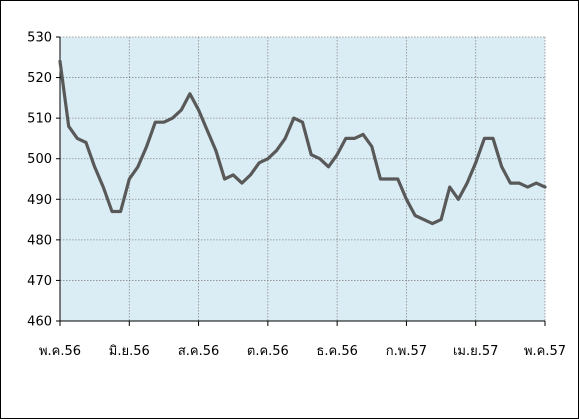 The height and width of the screenshot is (419, 579). I want to click on y-tick-label: 530, so click(39, 38).